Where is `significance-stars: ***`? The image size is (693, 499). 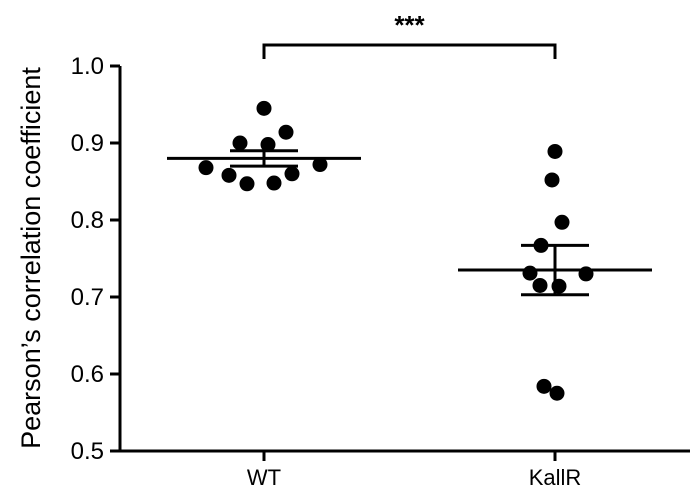
significance-stars: *** is located at coordinates (409, 25).